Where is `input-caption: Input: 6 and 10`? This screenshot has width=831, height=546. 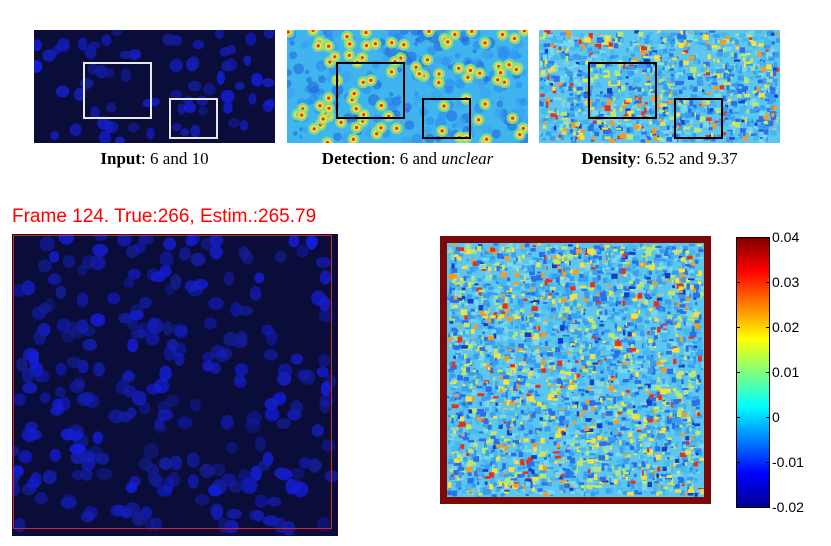
input-caption: Input: 6 and 10 is located at coordinates (154, 159).